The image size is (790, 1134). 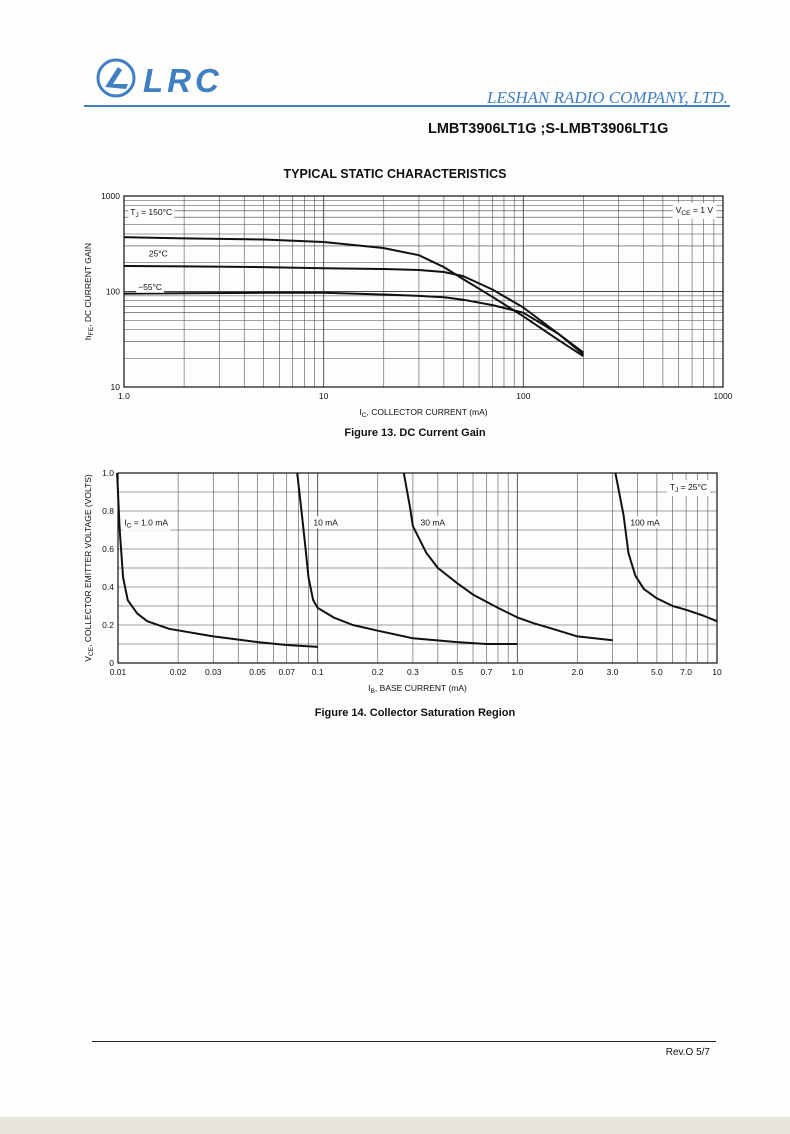 I want to click on x-tick-label: 0.07, so click(x=286, y=672).